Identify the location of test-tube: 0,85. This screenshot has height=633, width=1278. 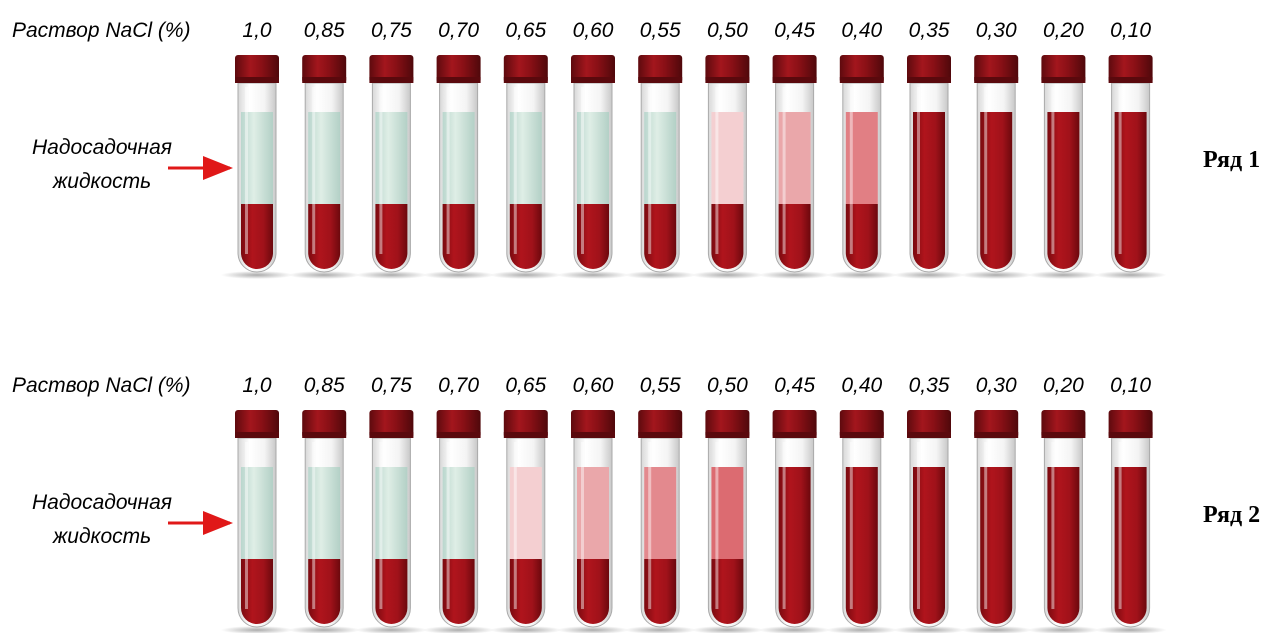
(324, 503).